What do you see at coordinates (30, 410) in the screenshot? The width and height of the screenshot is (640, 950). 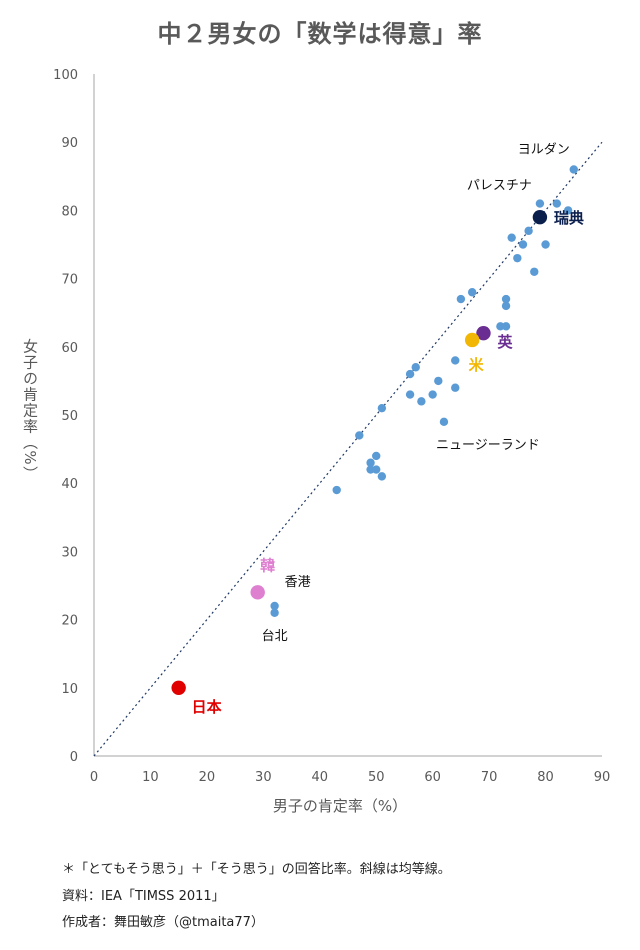 I see `y-axis-label: 女子の肯定率（%）` at bounding box center [30, 410].